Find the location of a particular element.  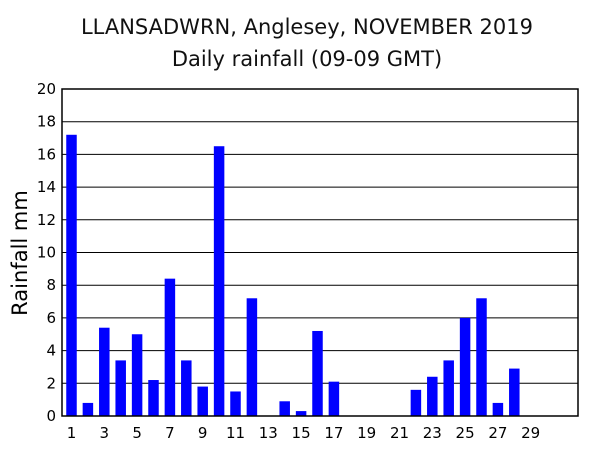

y-tick-label: 18 is located at coordinates (46, 122).